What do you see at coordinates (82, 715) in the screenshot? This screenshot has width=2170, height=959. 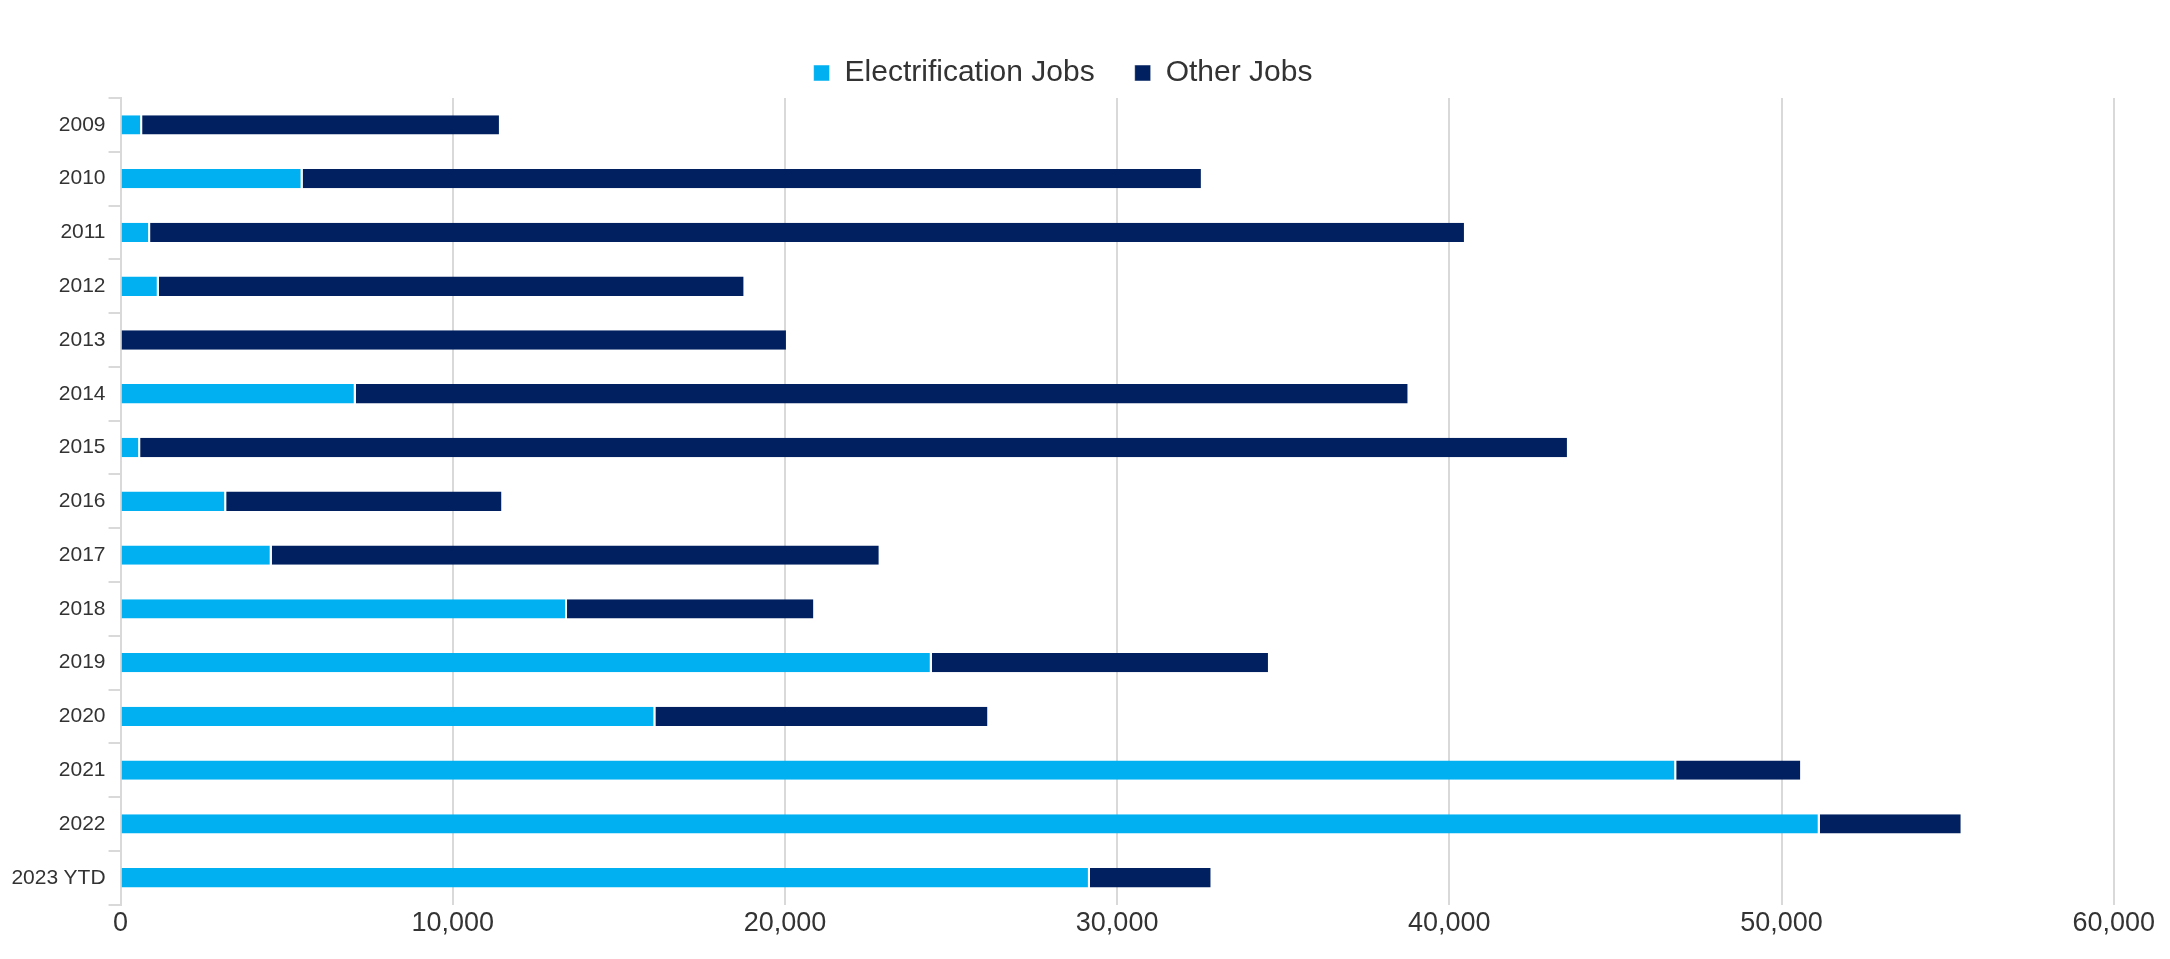 I see `y-tick-label: 2020` at bounding box center [82, 715].